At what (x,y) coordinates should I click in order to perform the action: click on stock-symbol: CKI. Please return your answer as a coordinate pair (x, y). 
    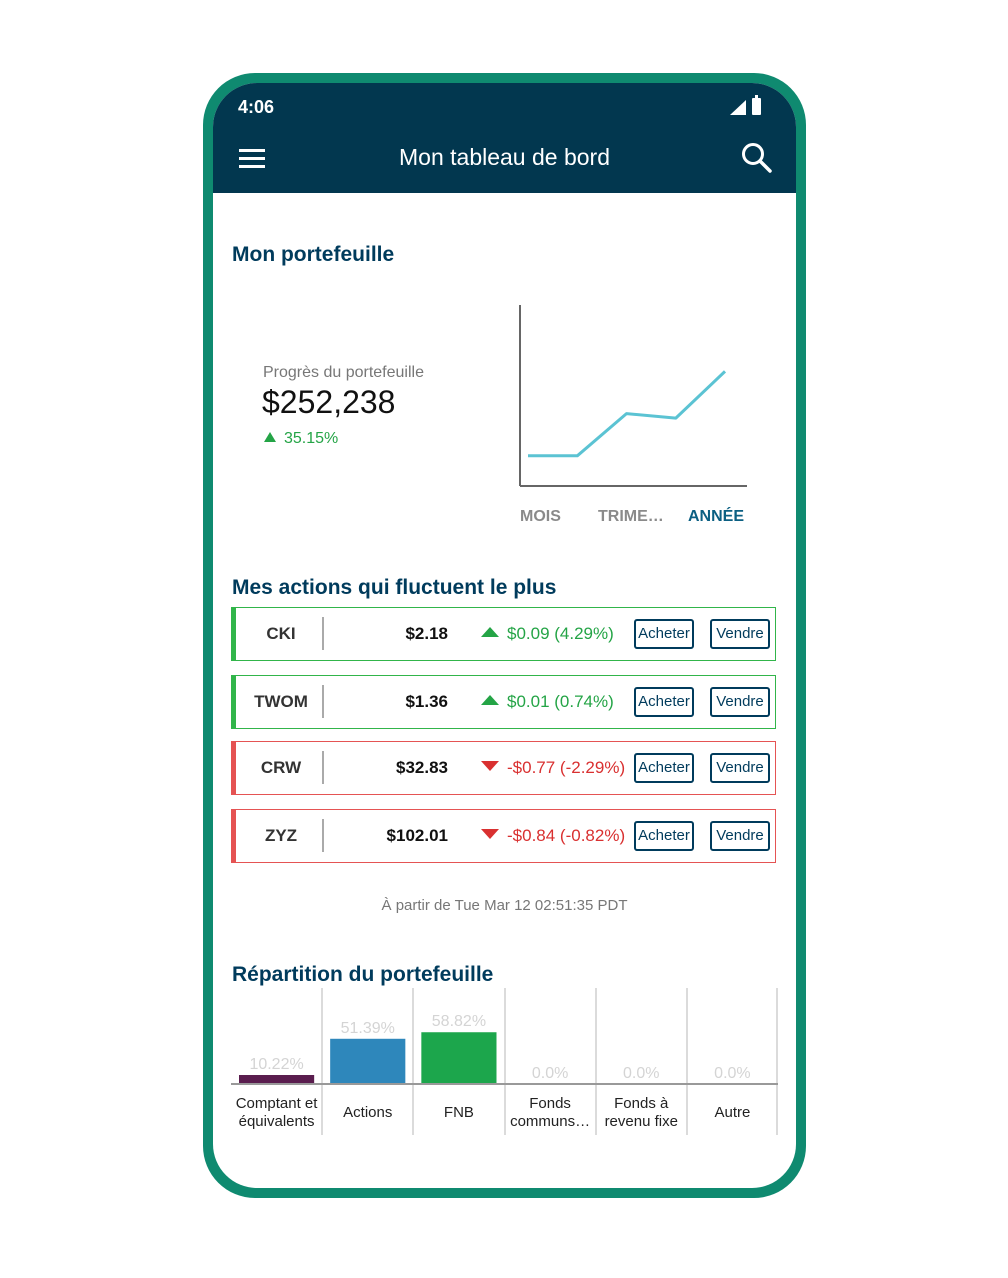
    Looking at the image, I should click on (281, 633).